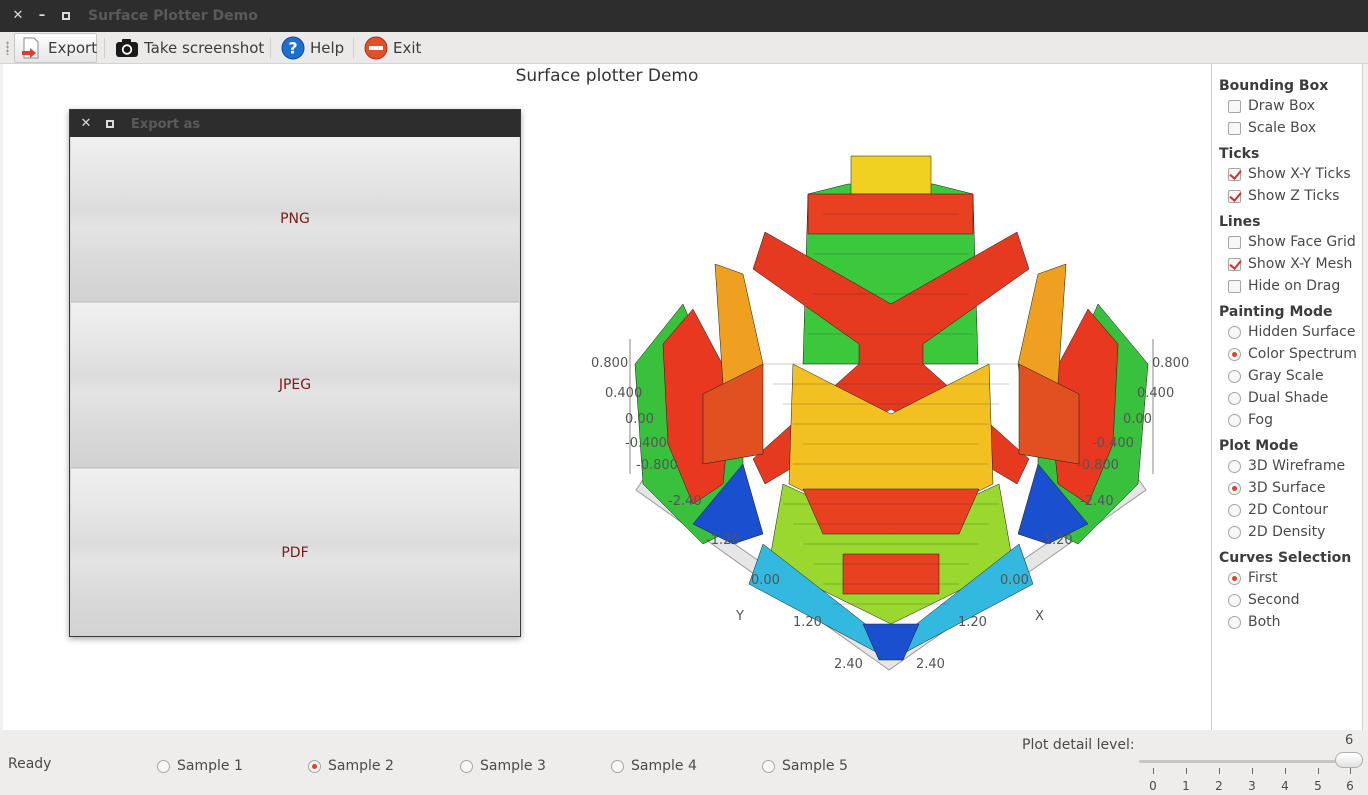 Image resolution: width=1368 pixels, height=795 pixels. I want to click on both-curves-radio: Both, so click(1254, 622).